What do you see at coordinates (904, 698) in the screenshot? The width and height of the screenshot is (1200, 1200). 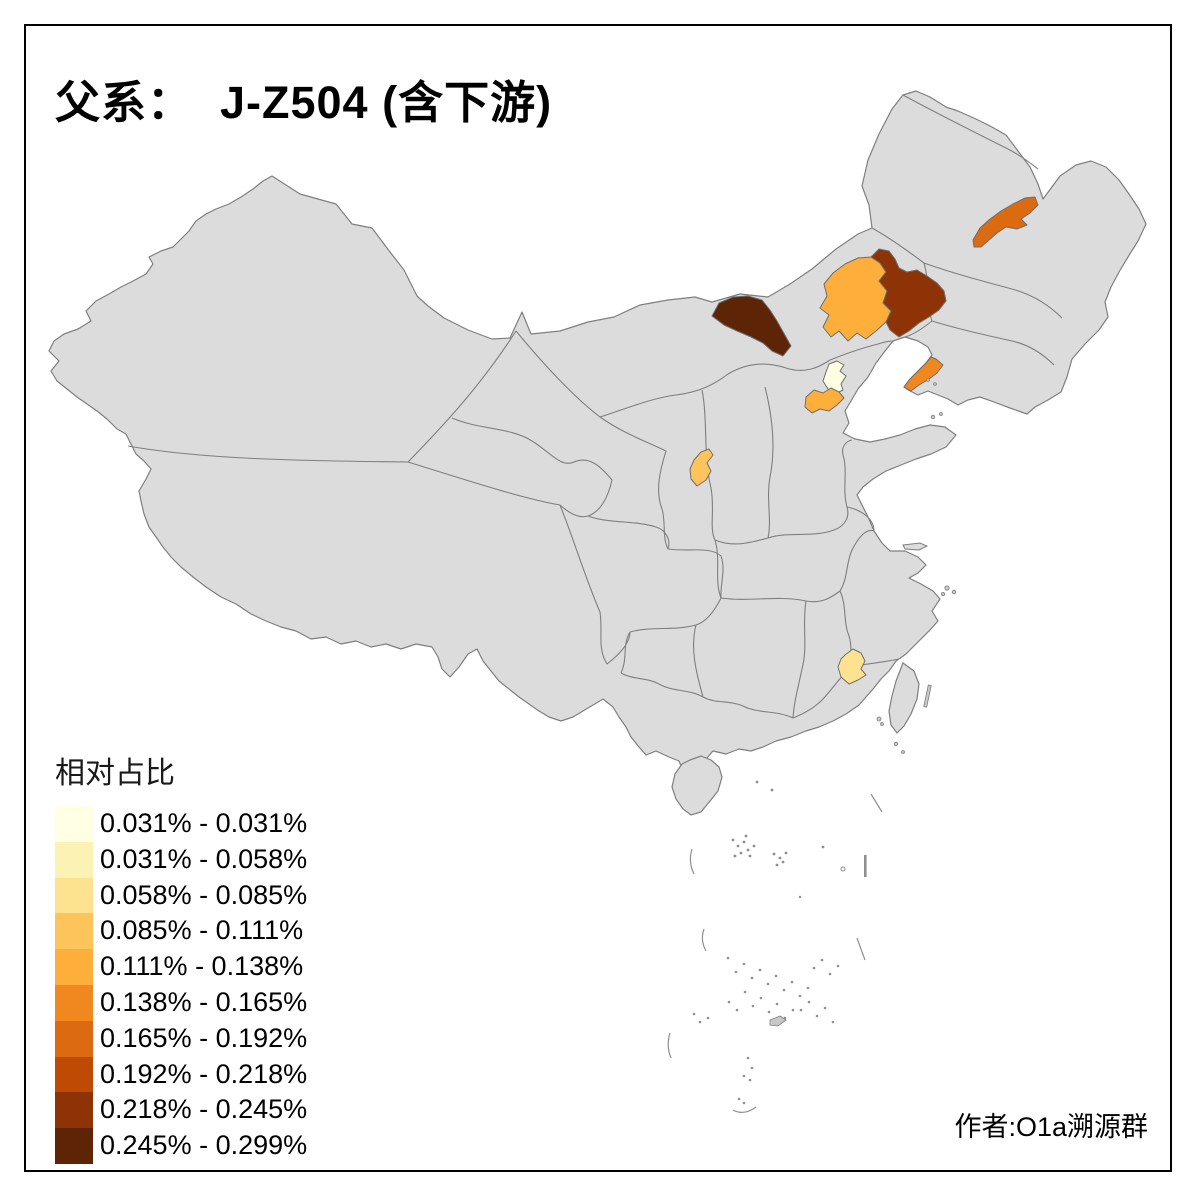 I see `taiwan-island` at bounding box center [904, 698].